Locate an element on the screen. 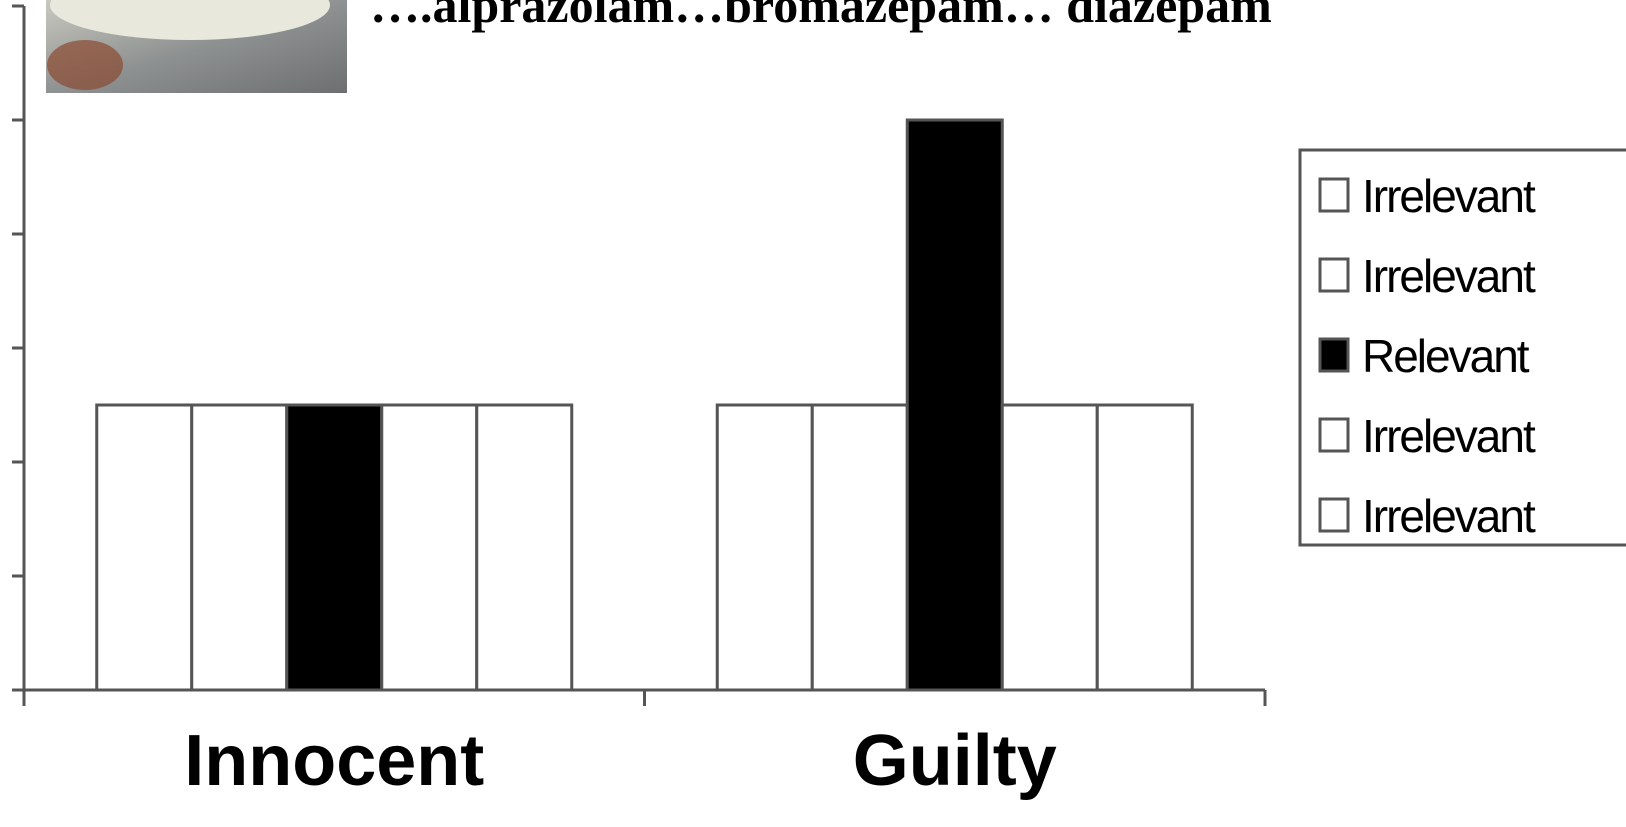  chart-title: ….alprazolam…bromazepam… diazepam is located at coordinates (821, 16).